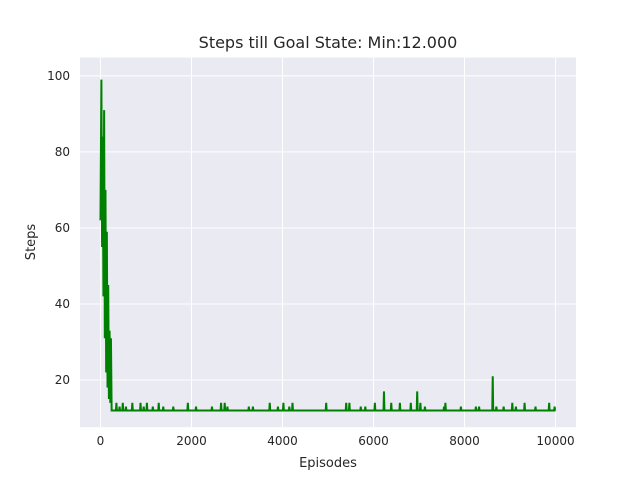 Image resolution: width=640 pixels, height=485 pixels. Describe the element at coordinates (282, 441) in the screenshot. I see `x-tick-label: 4000` at that location.